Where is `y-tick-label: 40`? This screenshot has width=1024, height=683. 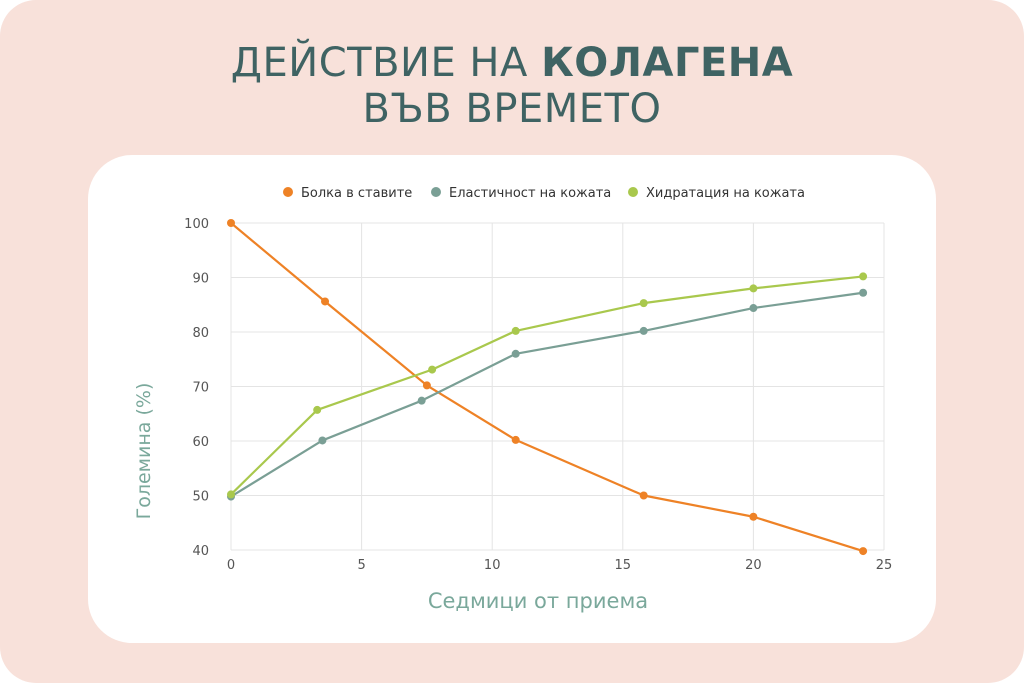 y-tick-label: 40 is located at coordinates (200, 551).